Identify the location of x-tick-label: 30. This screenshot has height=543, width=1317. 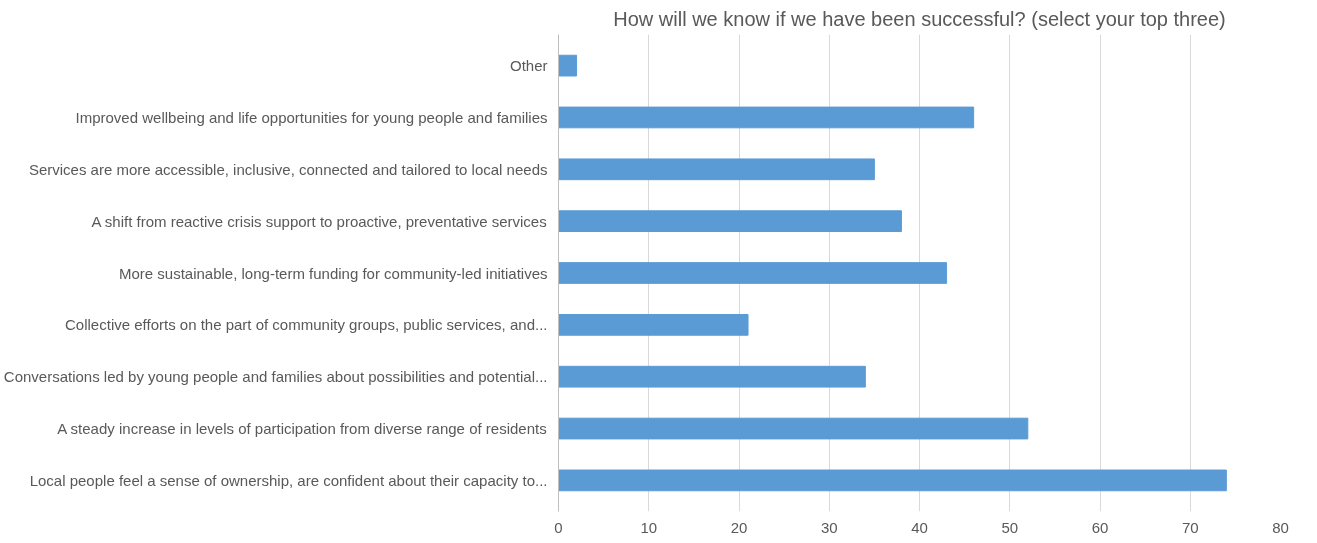
(829, 527).